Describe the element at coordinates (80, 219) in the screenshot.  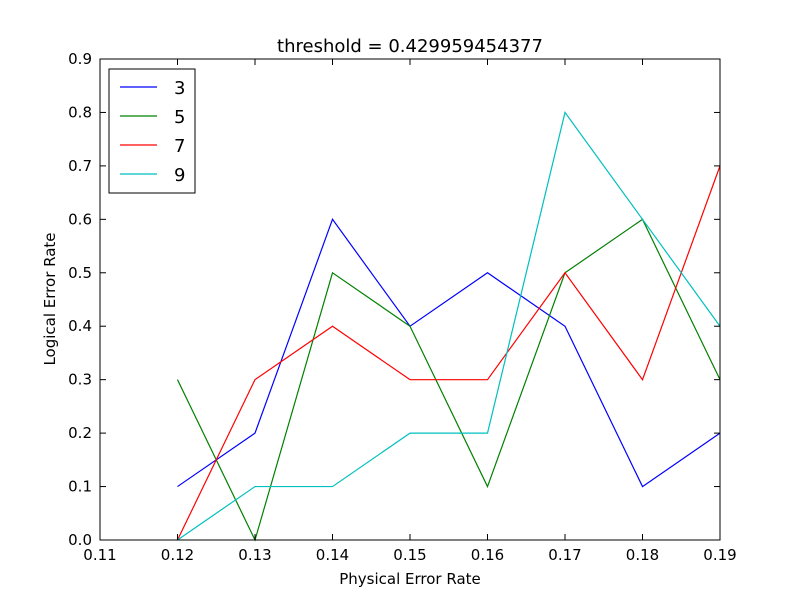
I see `y-tick-label: 0.6` at that location.